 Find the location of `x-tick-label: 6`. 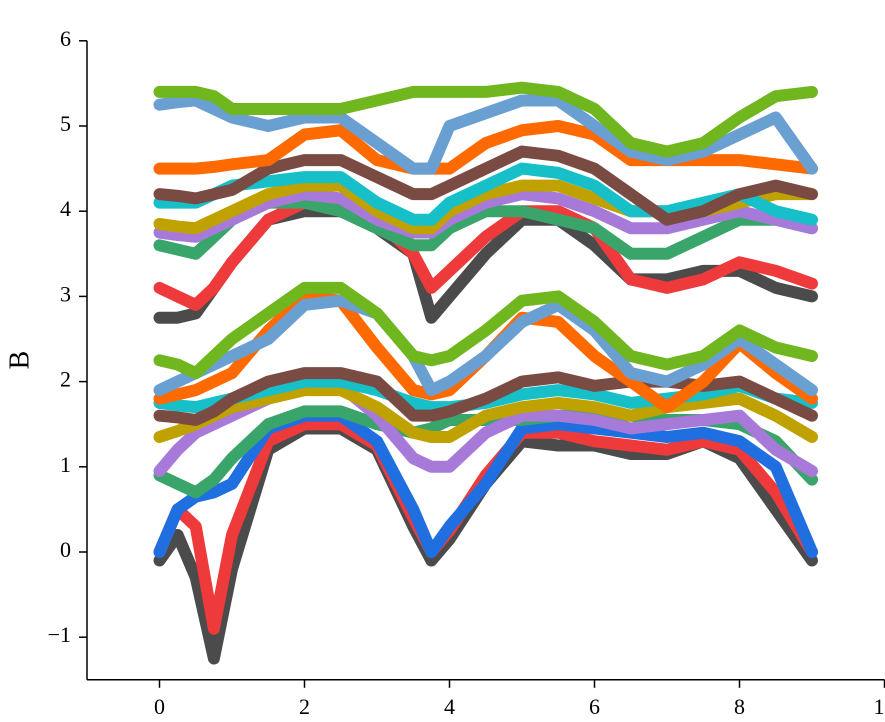

x-tick-label: 6 is located at coordinates (594, 706).